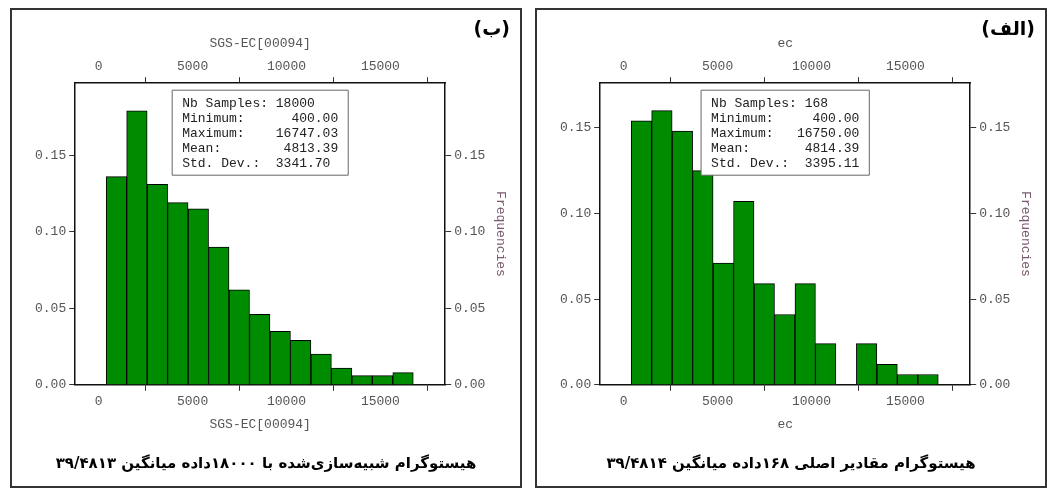 Image resolution: width=1047 pixels, height=488 pixels. Describe the element at coordinates (256, 163) in the screenshot. I see `annotation: Std. Dev.: 3341.70` at that location.